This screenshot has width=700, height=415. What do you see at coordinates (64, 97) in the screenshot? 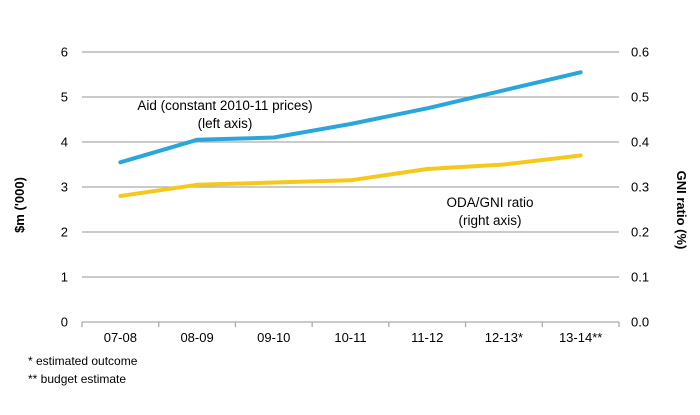
I see `left-axis-tick-label: 5` at bounding box center [64, 97].